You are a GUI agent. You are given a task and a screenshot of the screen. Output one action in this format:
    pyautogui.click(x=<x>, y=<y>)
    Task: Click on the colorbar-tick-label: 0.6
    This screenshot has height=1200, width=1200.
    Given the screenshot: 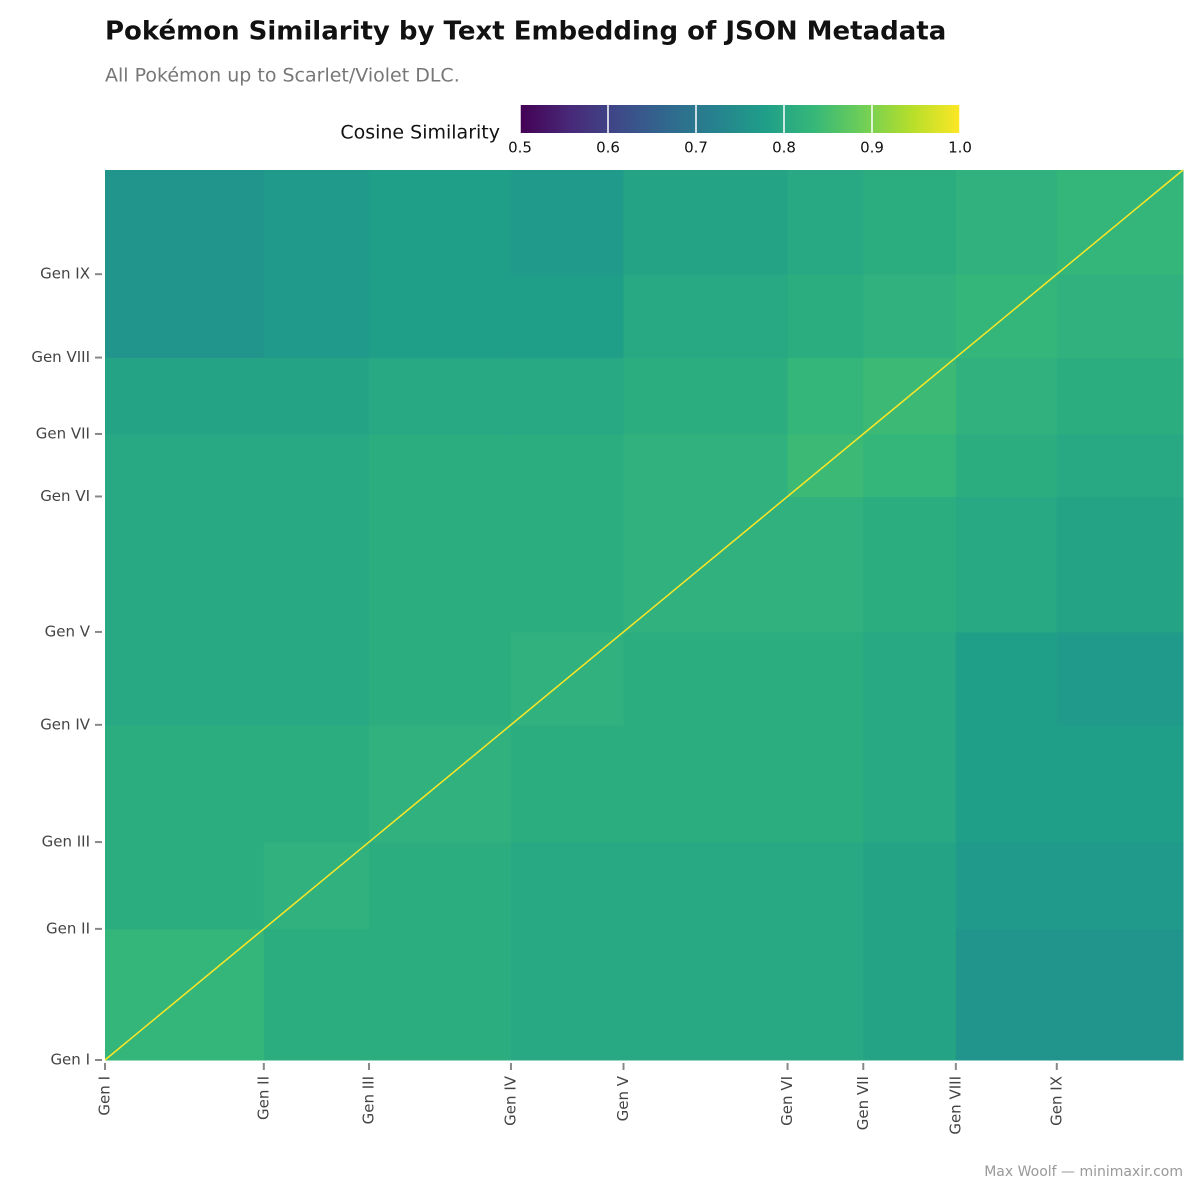 What is the action you would take?
    pyautogui.click(x=608, y=148)
    